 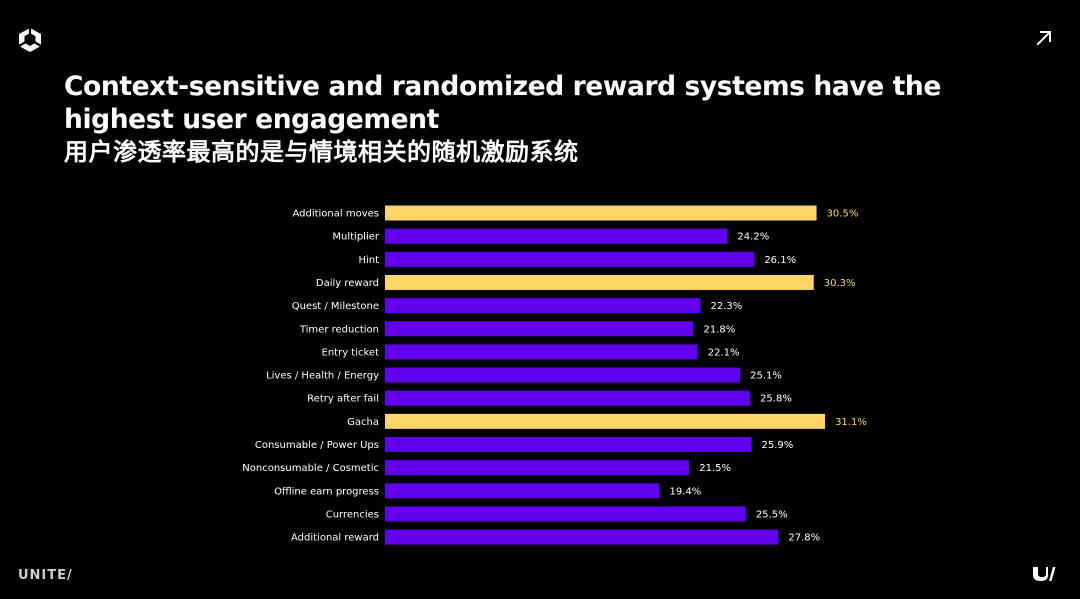 What do you see at coordinates (719, 329) in the screenshot?
I see `value-label: 21.8%` at bounding box center [719, 329].